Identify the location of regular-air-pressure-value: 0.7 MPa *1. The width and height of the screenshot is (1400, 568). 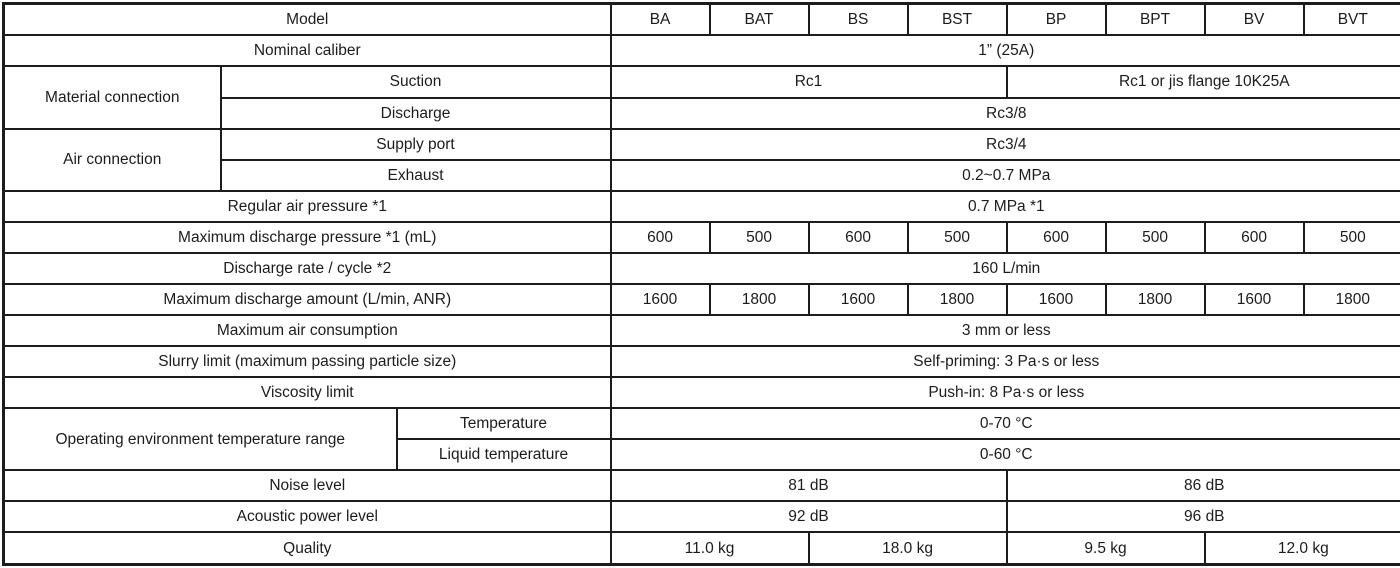
(1004, 206).